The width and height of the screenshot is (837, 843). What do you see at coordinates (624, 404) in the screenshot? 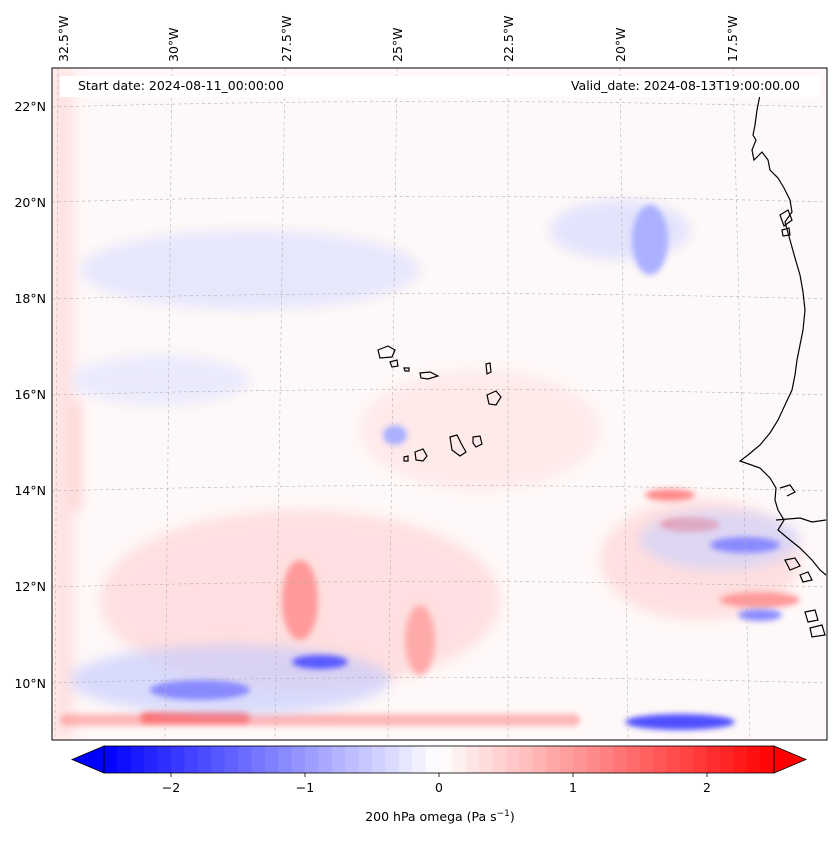
I see `meridian-20w` at bounding box center [624, 404].